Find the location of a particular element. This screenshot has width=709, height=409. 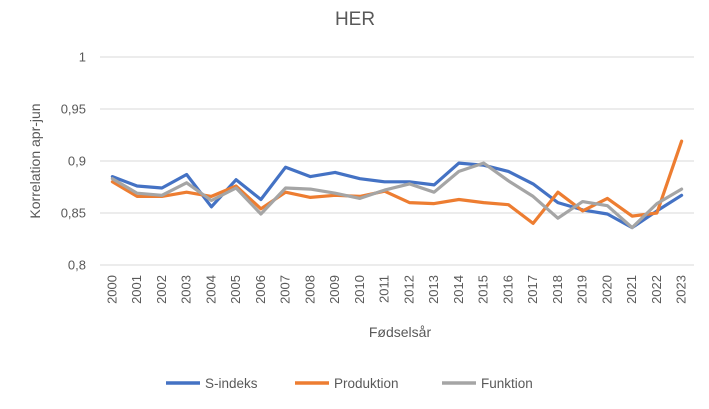

legend: S-indeks Produktion Funktion is located at coordinates (349, 383).